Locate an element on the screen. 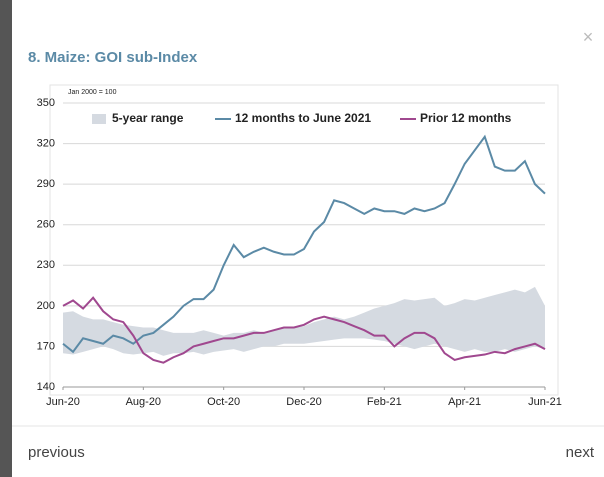  close-button: × is located at coordinates (588, 37).